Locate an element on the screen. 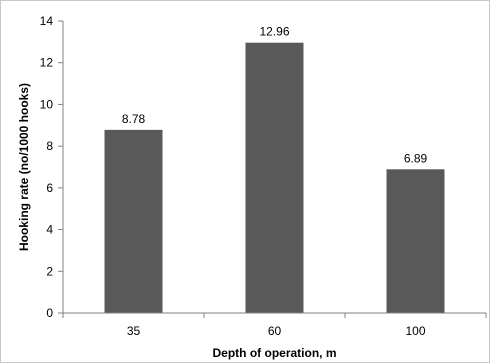 The height and width of the screenshot is (364, 490). y-tick-label: 2 is located at coordinates (49, 271).